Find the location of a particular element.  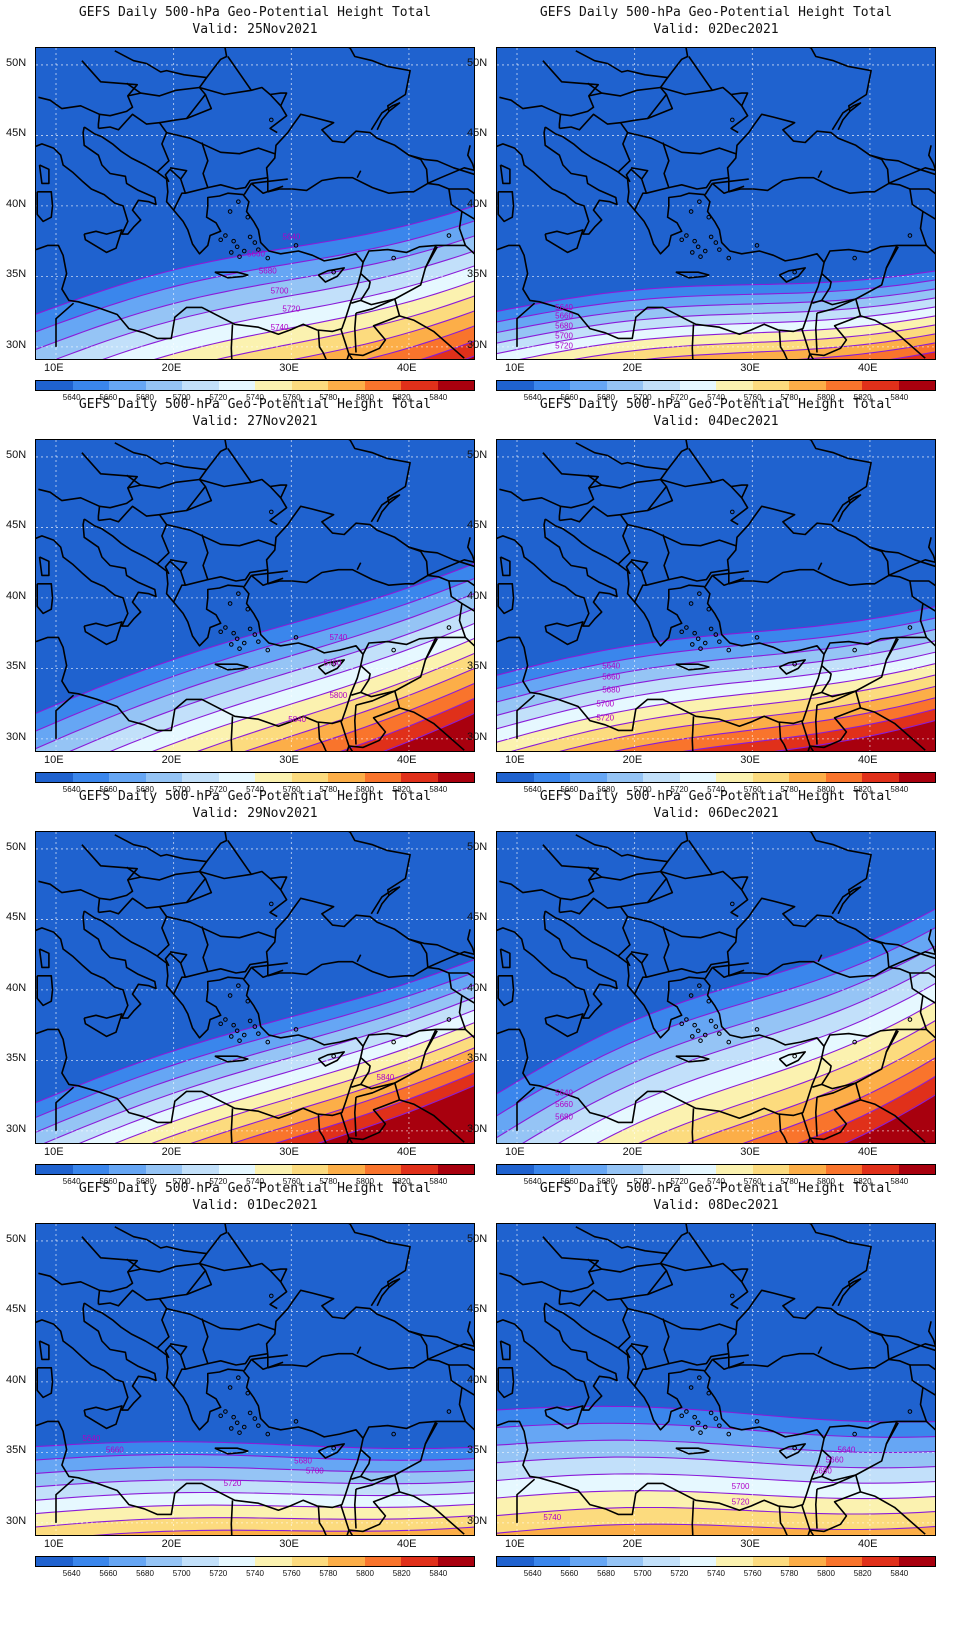

contour-label: 5800 is located at coordinates (338, 695).